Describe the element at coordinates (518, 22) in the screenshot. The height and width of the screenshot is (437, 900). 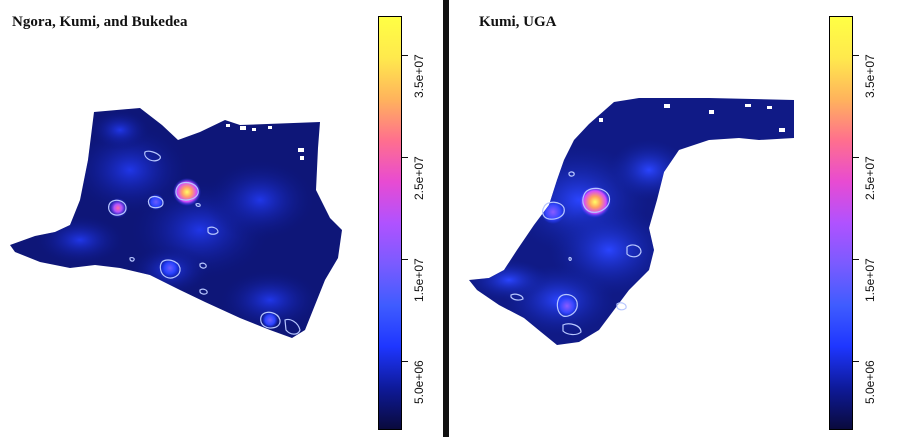
I see `map-title: Kumi, UGA` at that location.